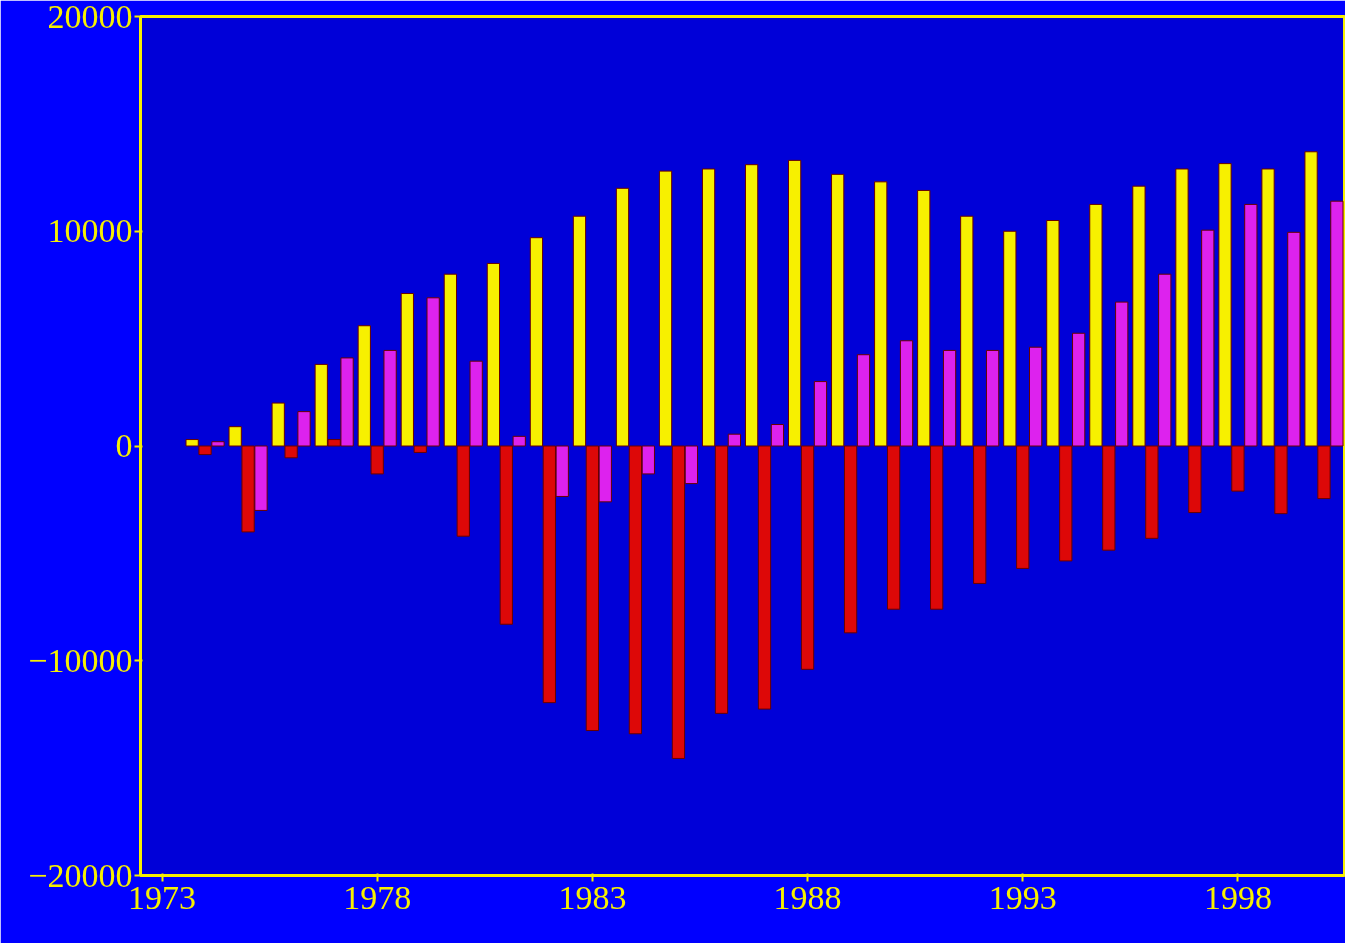 The height and width of the screenshot is (943, 1345). What do you see at coordinates (1022, 897) in the screenshot?
I see `x-tick-label: 1993` at bounding box center [1022, 897].